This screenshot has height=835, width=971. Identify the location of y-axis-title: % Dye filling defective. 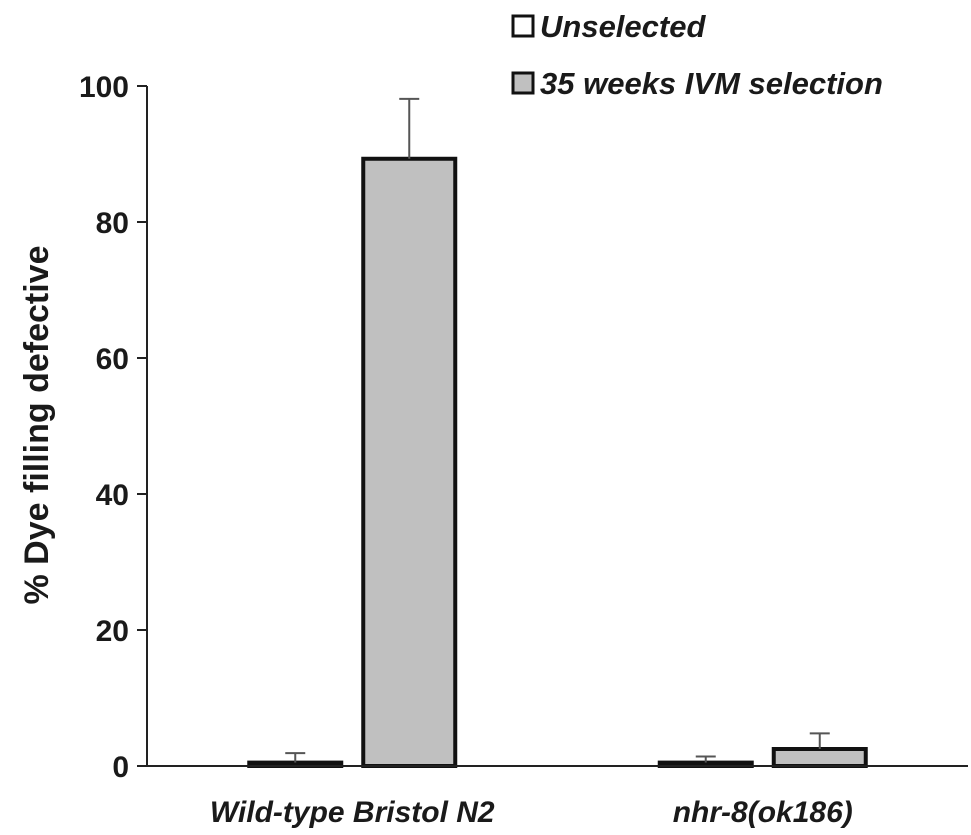
(37, 425).